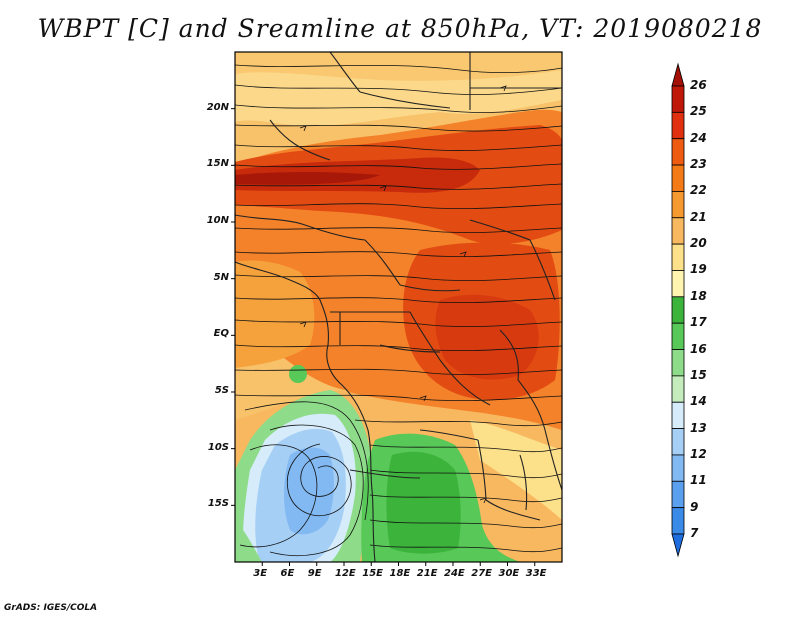  I want to click on lon-tick-label: 6E, so click(287, 573).